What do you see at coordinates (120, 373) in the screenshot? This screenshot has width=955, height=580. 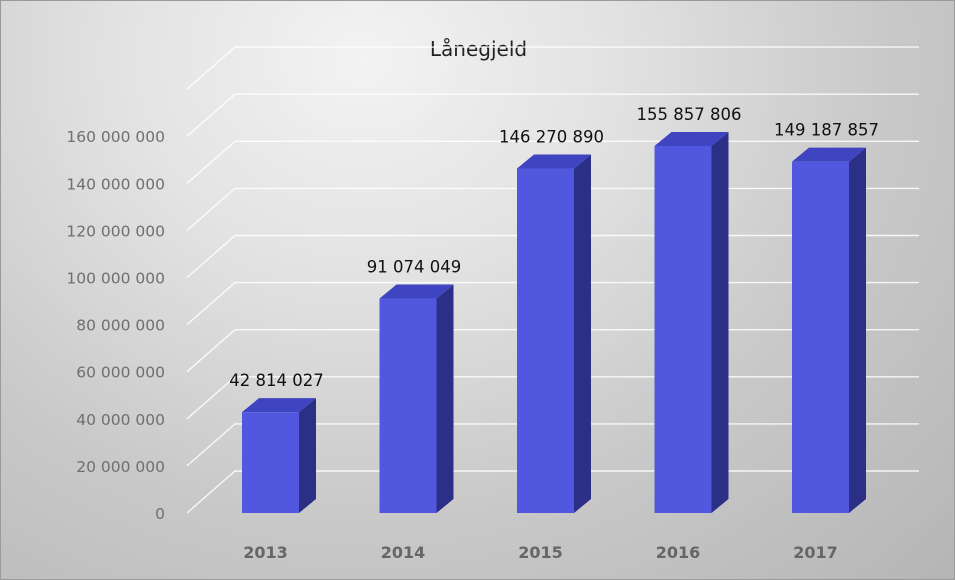 I see `y-tick-label: 60 000 000` at bounding box center [120, 373].